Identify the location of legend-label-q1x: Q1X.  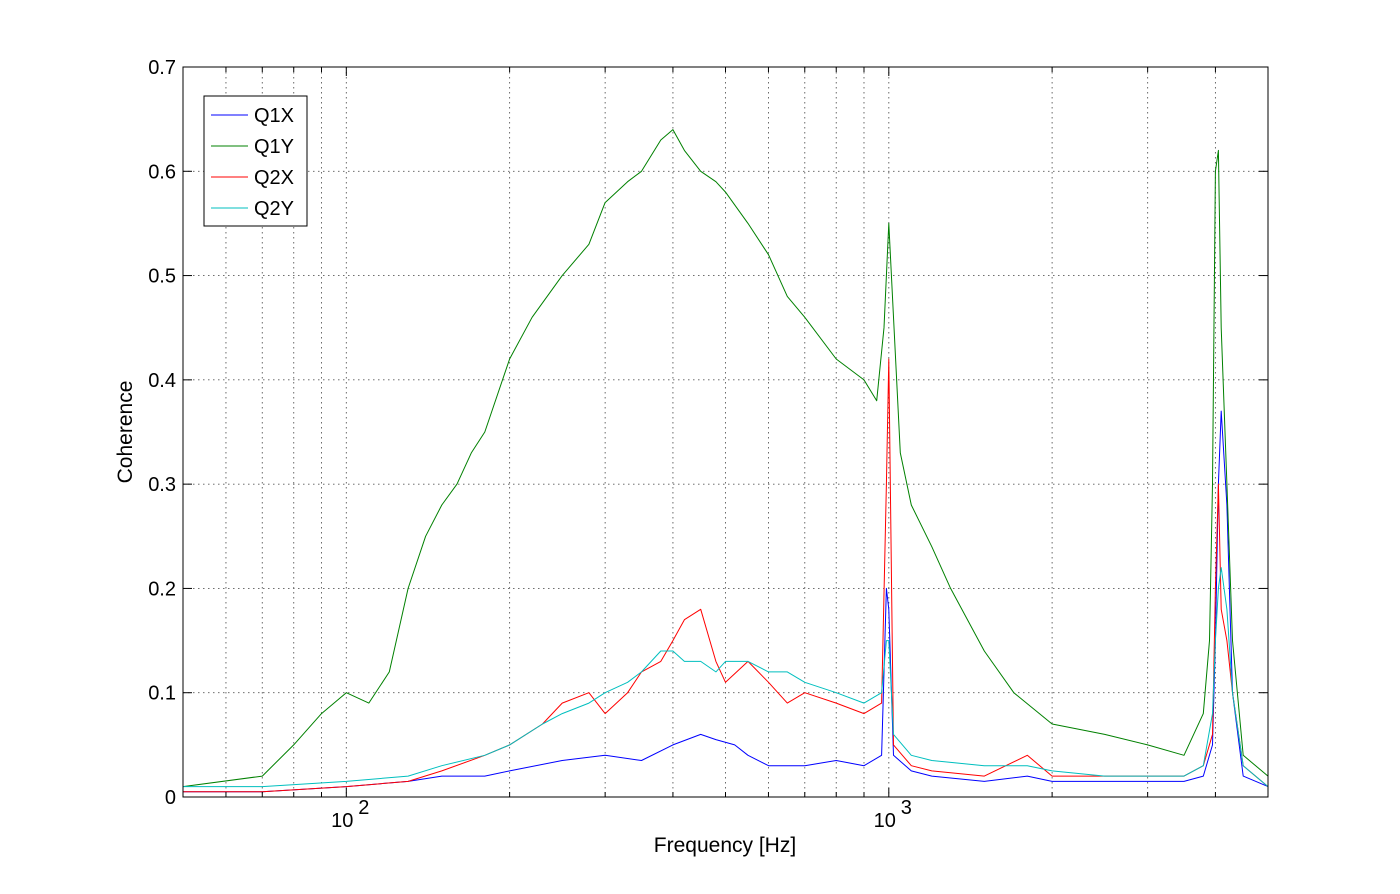
(274, 116).